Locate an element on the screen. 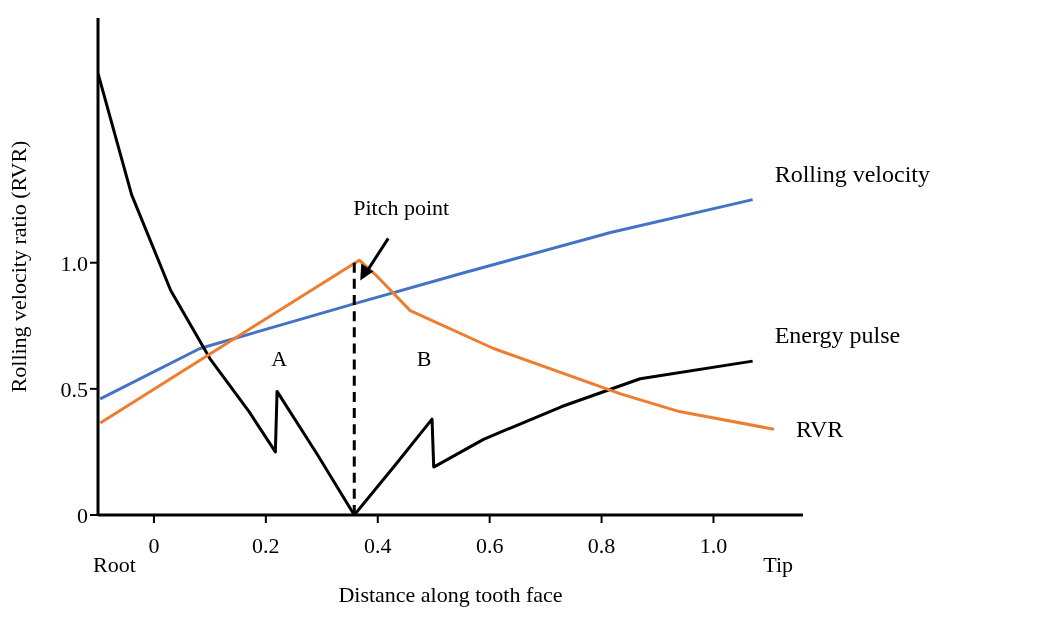  annotation: A is located at coordinates (279, 358).